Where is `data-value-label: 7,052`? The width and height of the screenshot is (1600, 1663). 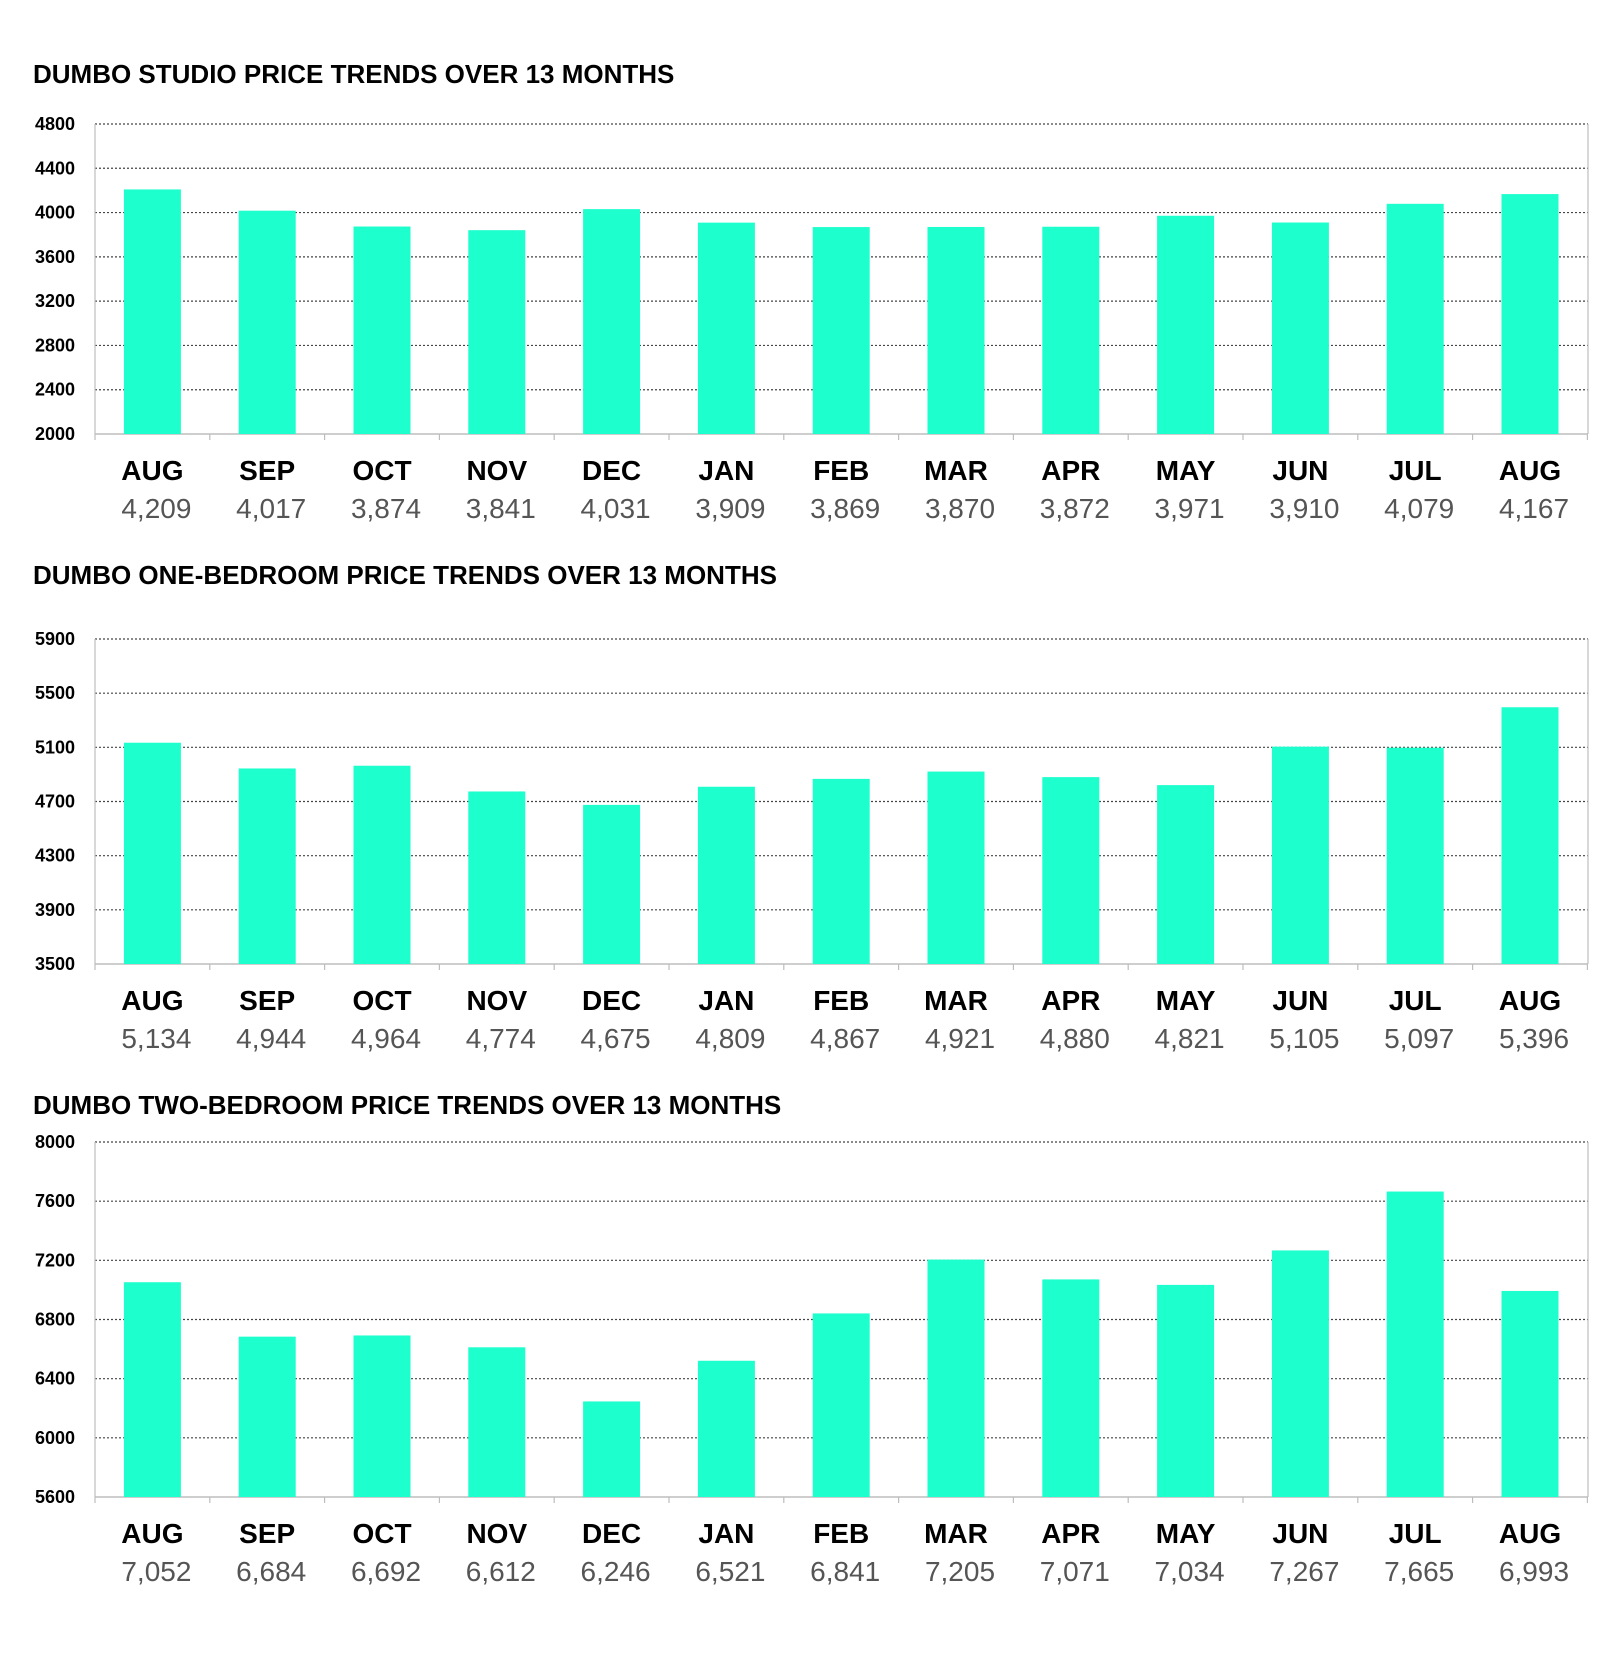 data-value-label: 7,052 is located at coordinates (156, 1571).